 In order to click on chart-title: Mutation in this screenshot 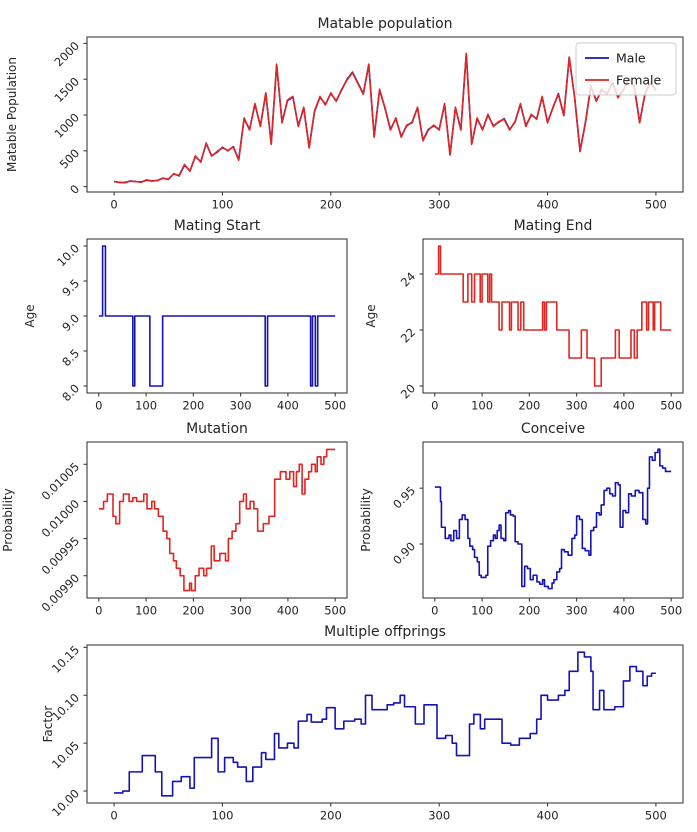, I will do `click(217, 429)`.